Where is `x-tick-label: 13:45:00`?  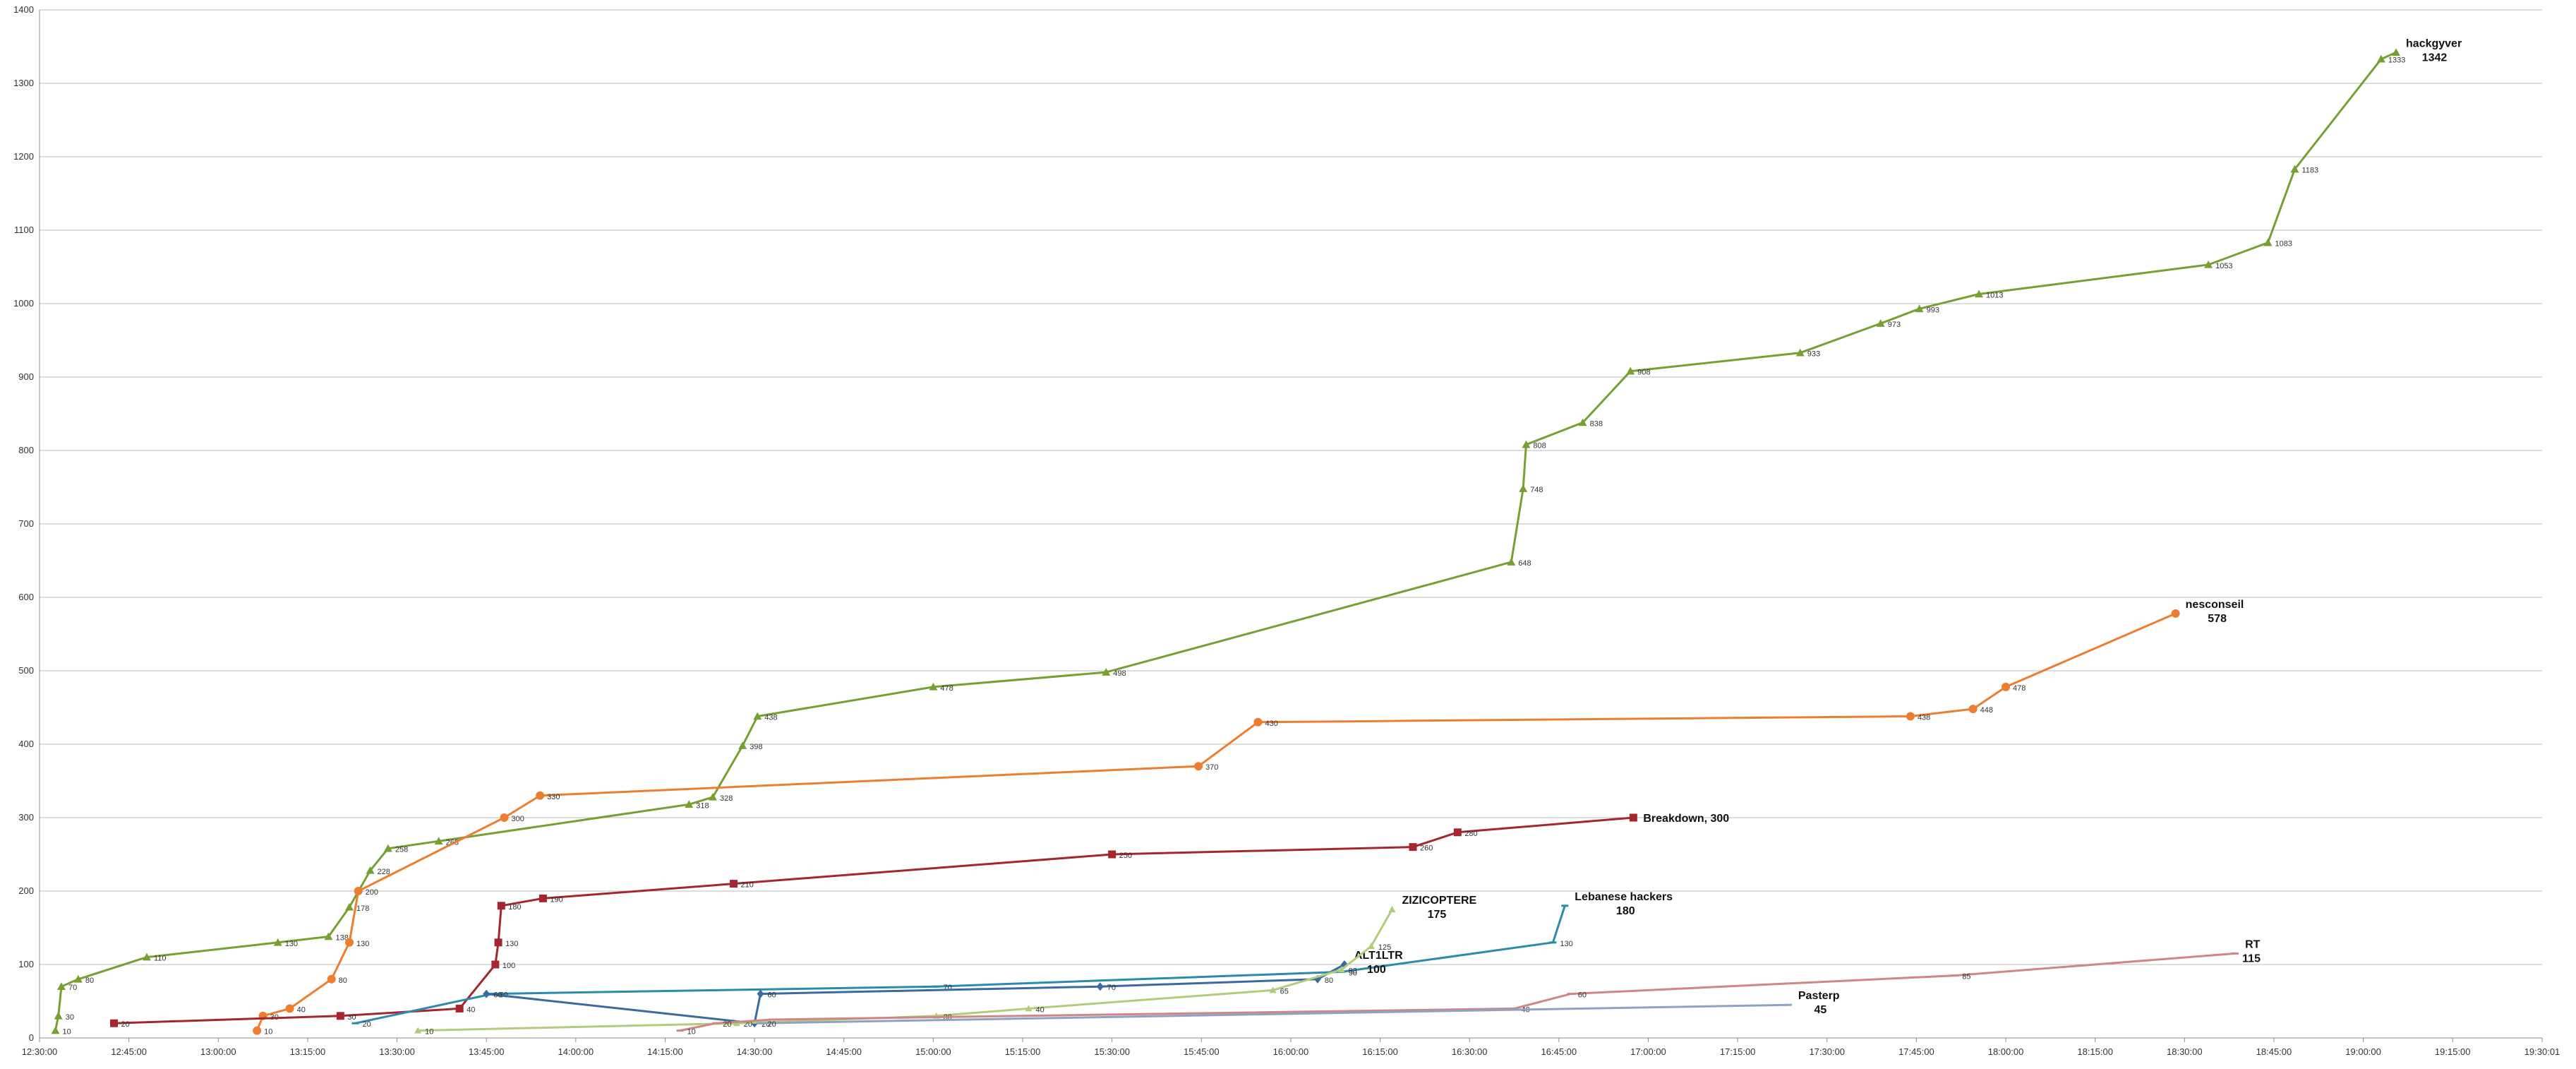
x-tick-label: 13:45:00 is located at coordinates (487, 1051).